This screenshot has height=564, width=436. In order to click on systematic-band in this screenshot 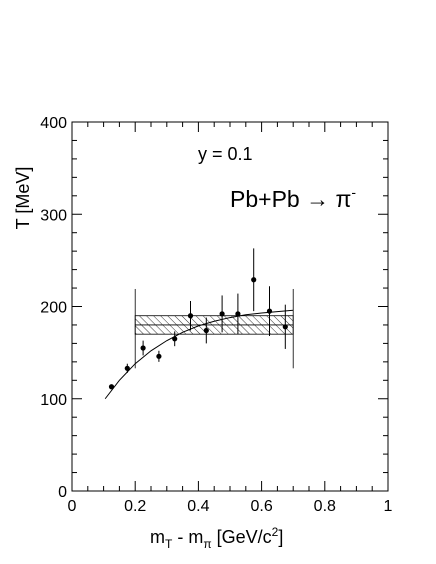, I will do `click(214, 328)`.